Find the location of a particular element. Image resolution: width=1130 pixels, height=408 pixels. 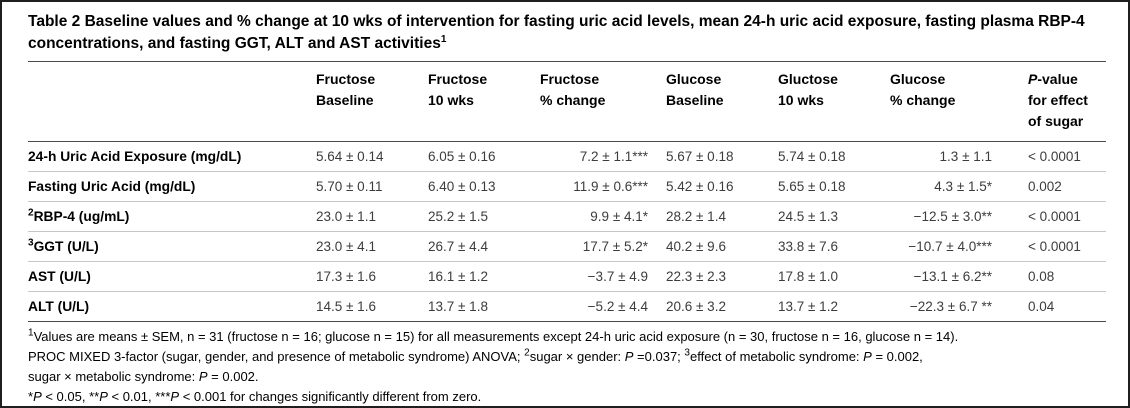

cell-glucose-baseline: 20.6 ± 3.2 is located at coordinates (696, 306).